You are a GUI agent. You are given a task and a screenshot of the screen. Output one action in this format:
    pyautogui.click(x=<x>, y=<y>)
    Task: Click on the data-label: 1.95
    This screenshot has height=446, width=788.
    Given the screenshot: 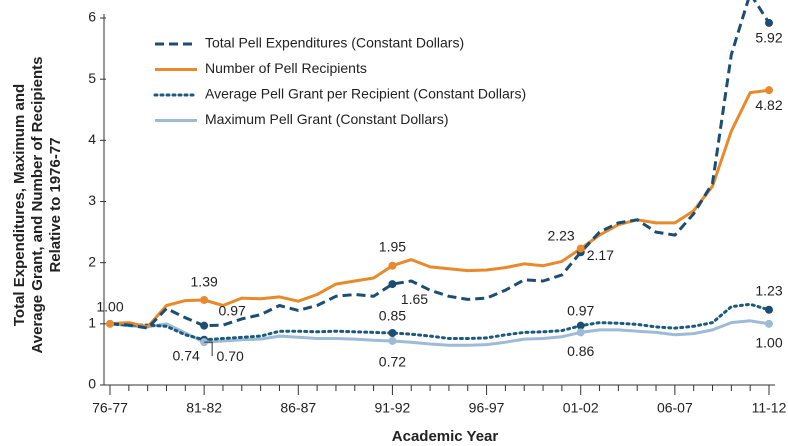 What is the action you would take?
    pyautogui.click(x=392, y=246)
    